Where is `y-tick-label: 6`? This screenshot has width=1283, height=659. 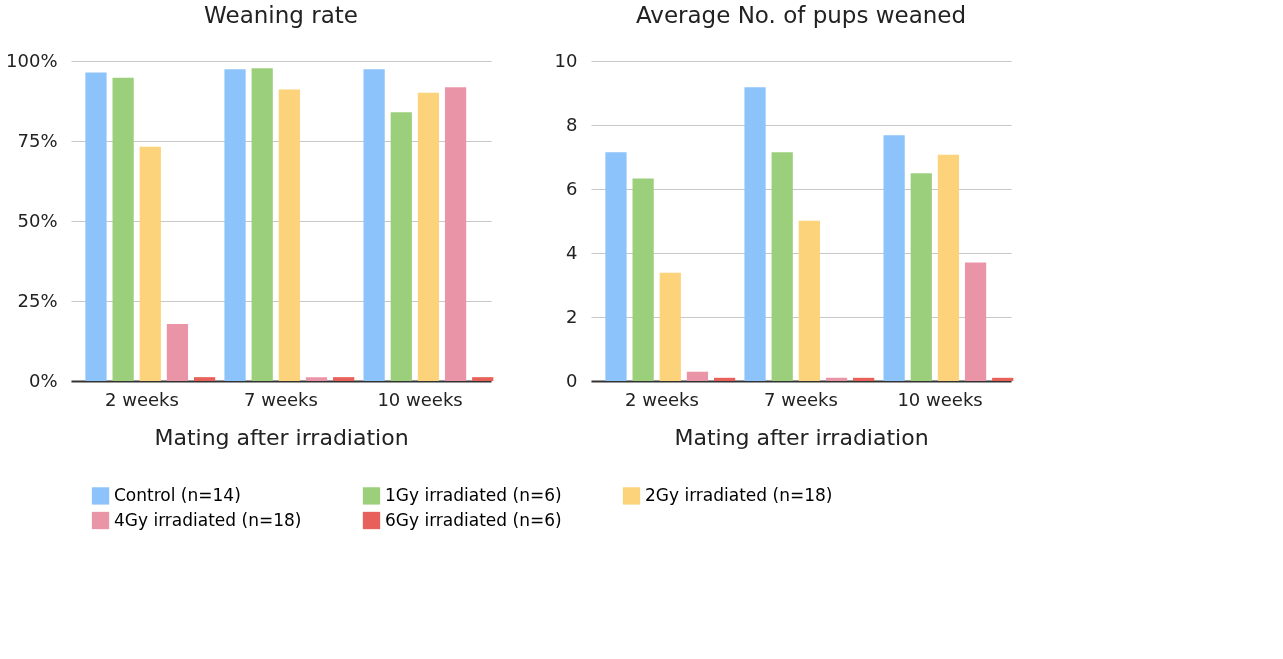 y-tick-label: 6 is located at coordinates (572, 188).